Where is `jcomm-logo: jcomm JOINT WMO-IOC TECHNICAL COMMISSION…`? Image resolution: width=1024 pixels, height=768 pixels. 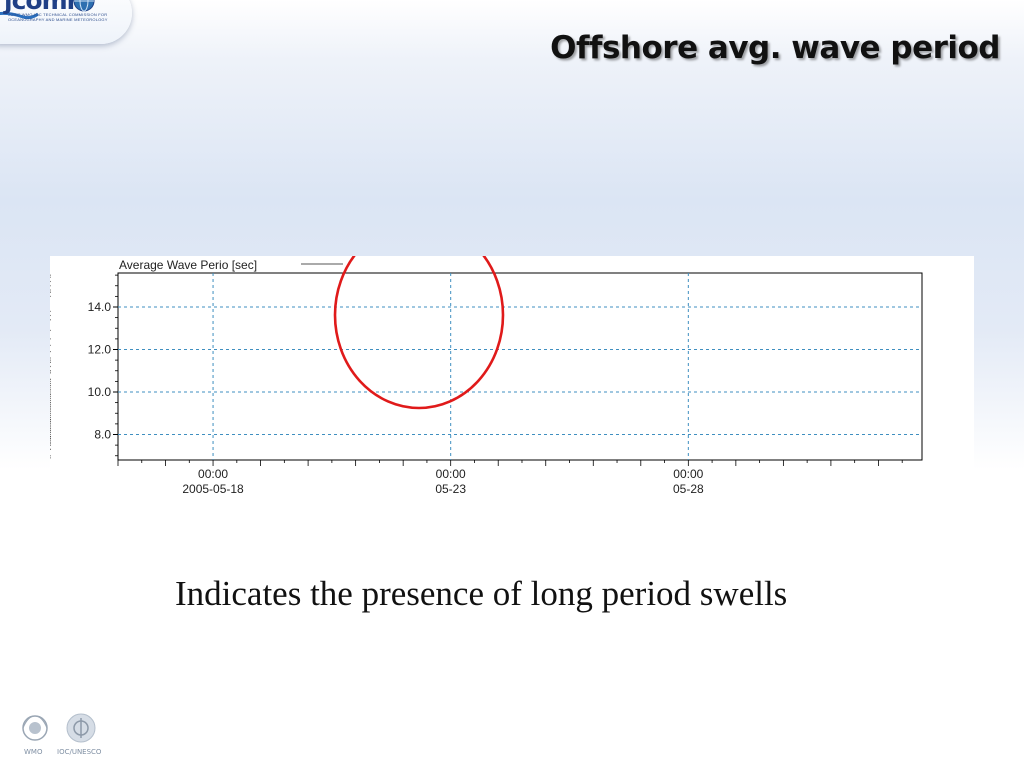
jcomm-logo: jcomm JOINT WMO-IOC TECHNICAL COMMISSION… is located at coordinates (66, 22).